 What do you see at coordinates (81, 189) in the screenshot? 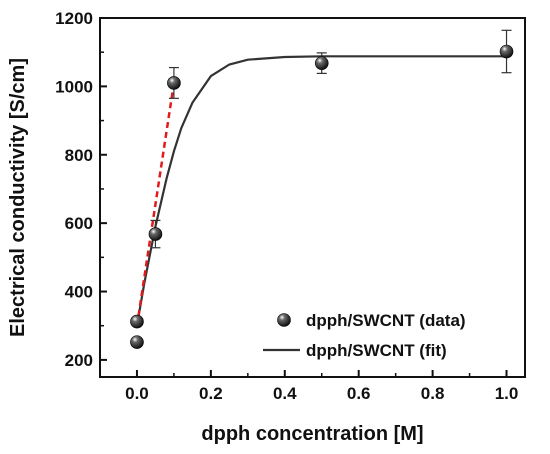
I see `y-axis: 200 400 600 800 1000 1200` at bounding box center [81, 189].